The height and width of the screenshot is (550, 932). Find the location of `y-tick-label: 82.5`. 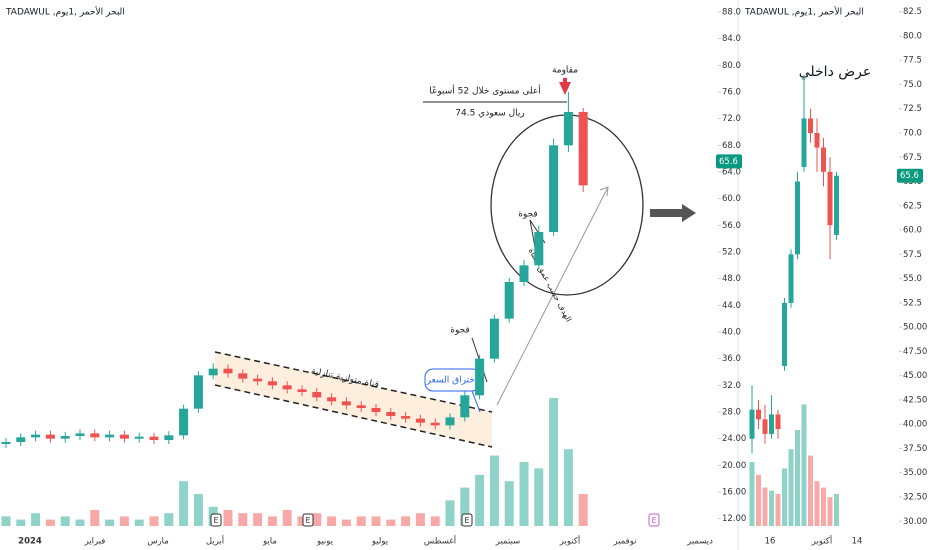

y-tick-label: 82.5 is located at coordinates (912, 12).